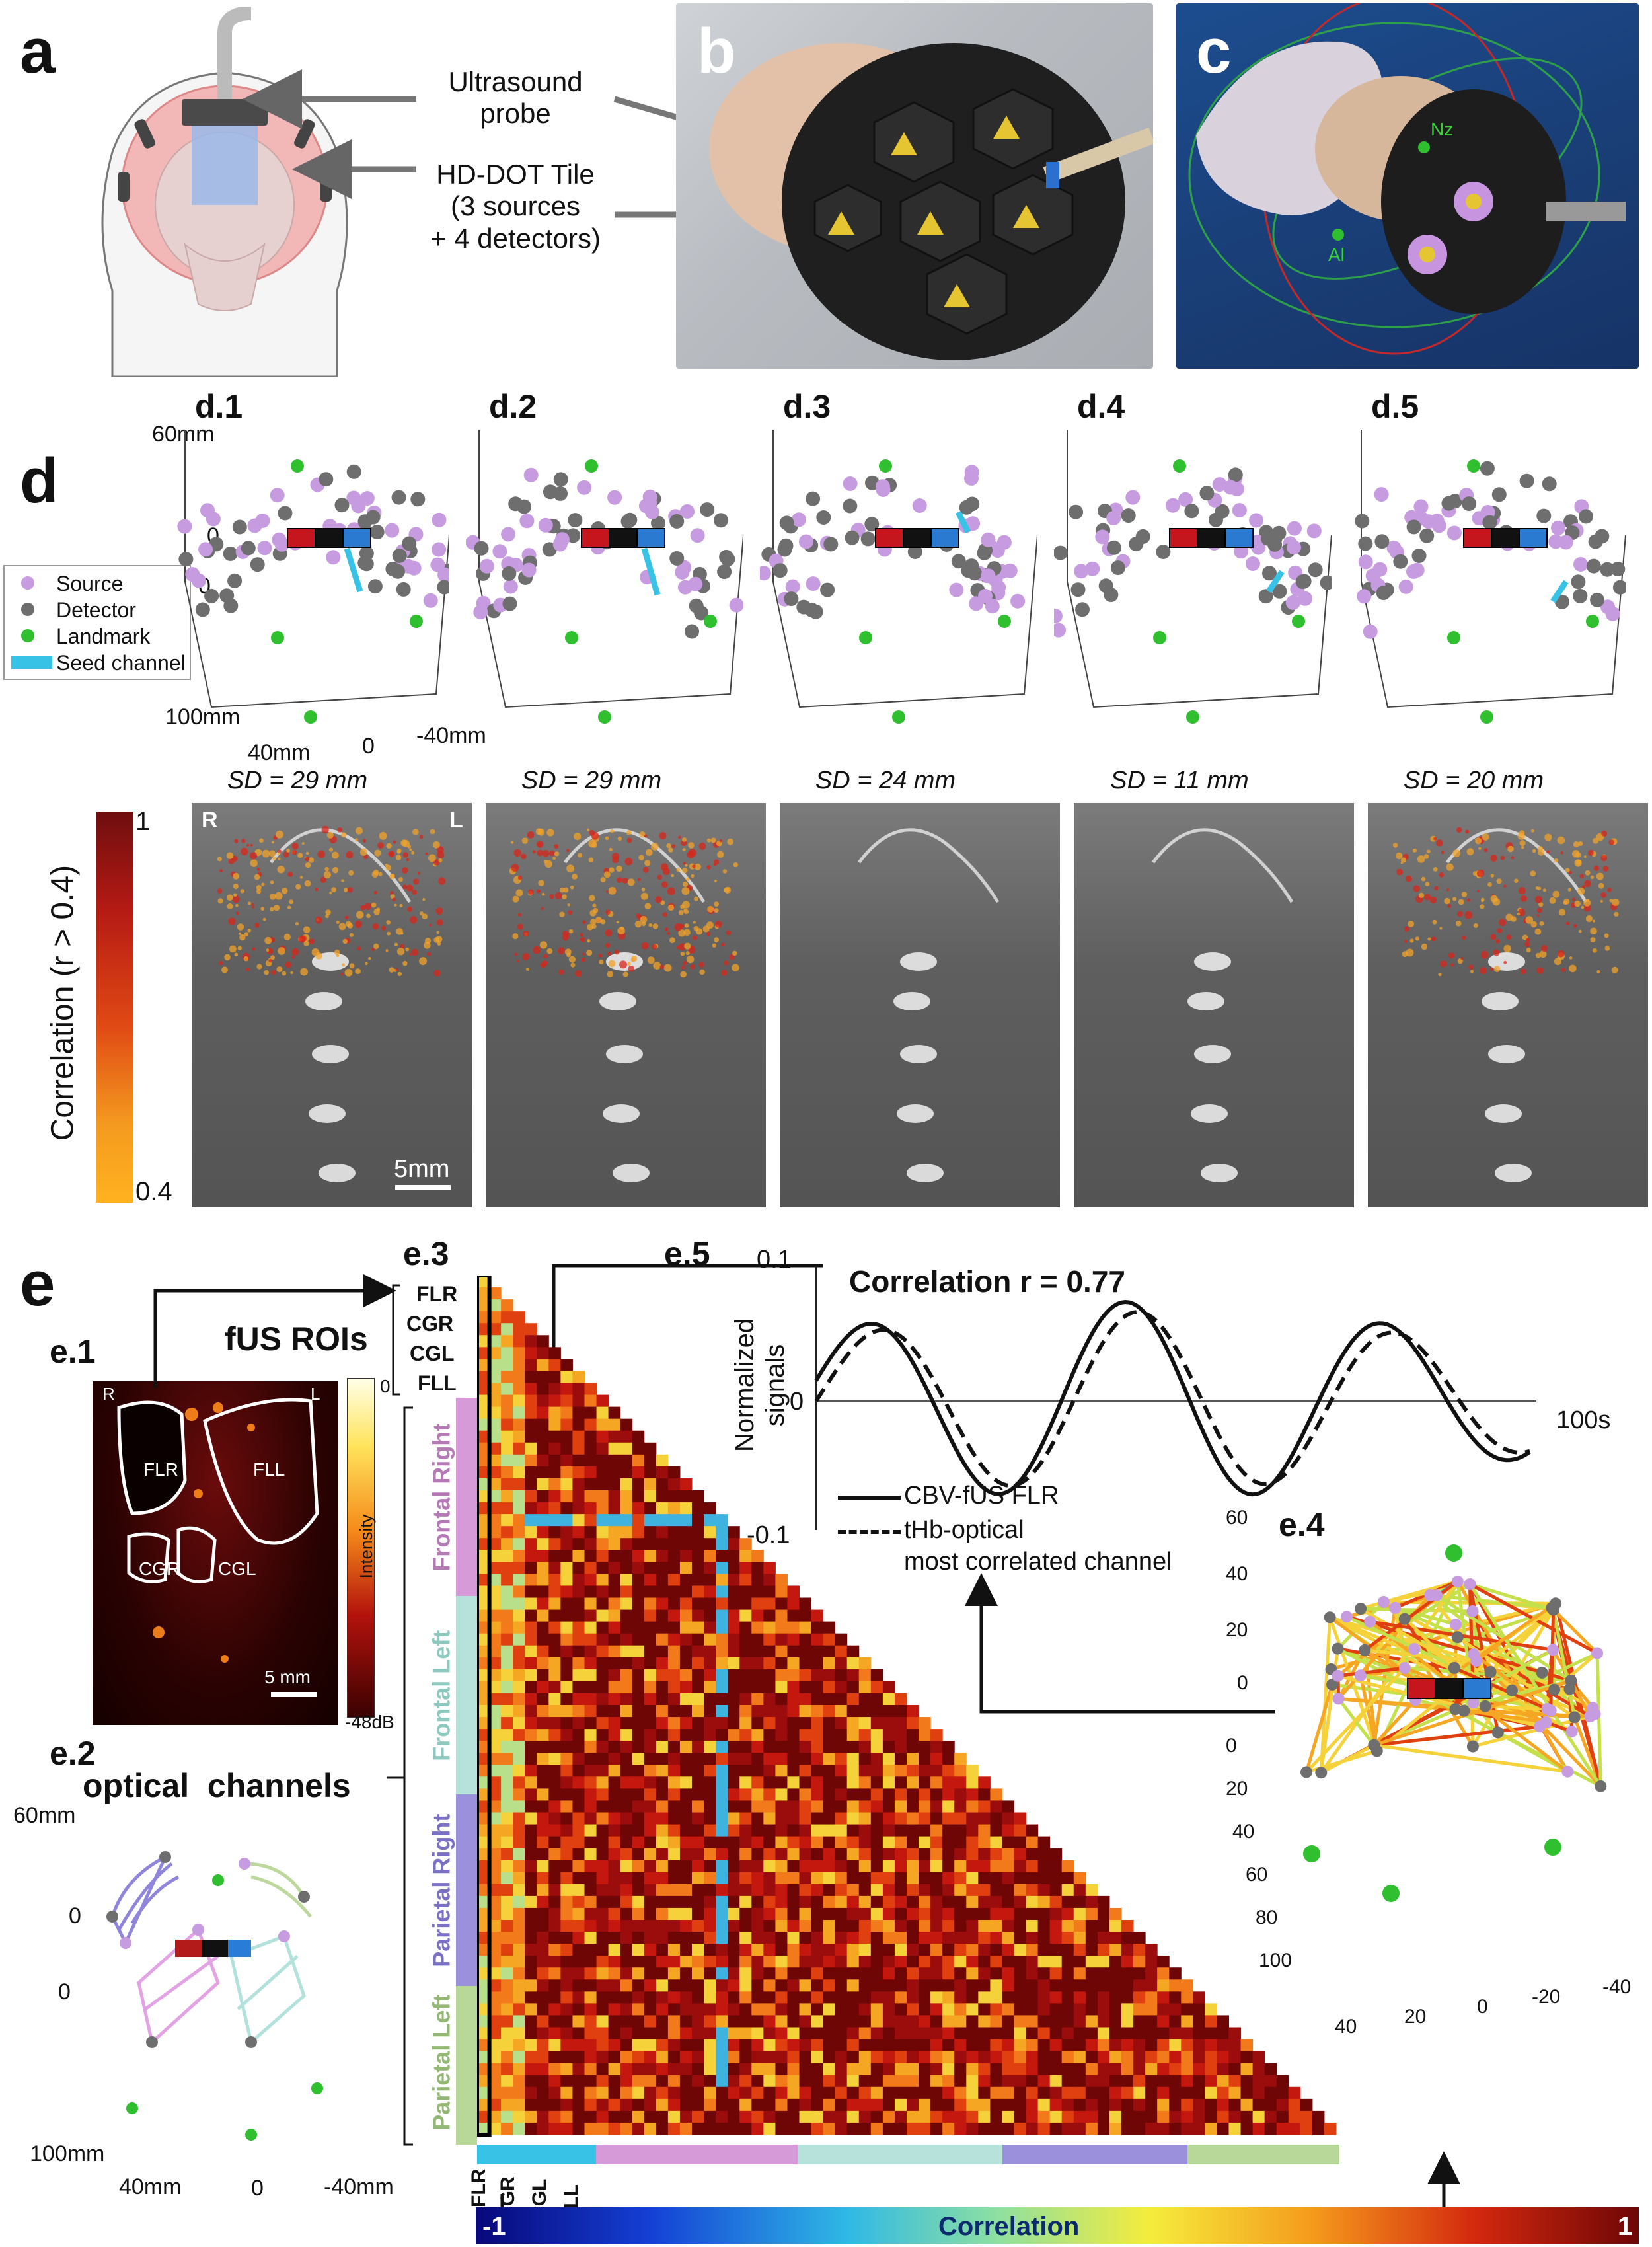  What do you see at coordinates (1519, 1668) in the screenshot?
I see `connectivity-edge` at bounding box center [1519, 1668].